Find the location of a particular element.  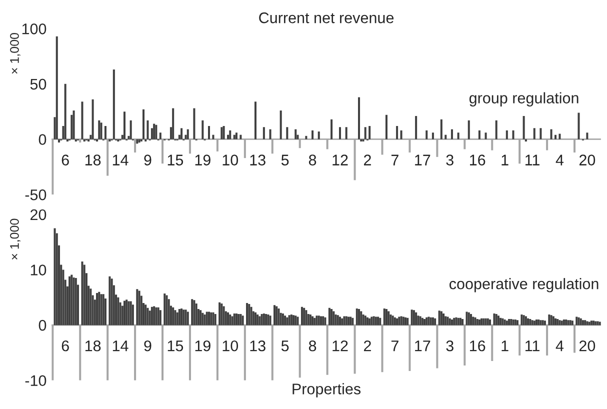

x-tick-label: 17 is located at coordinates (422, 160).